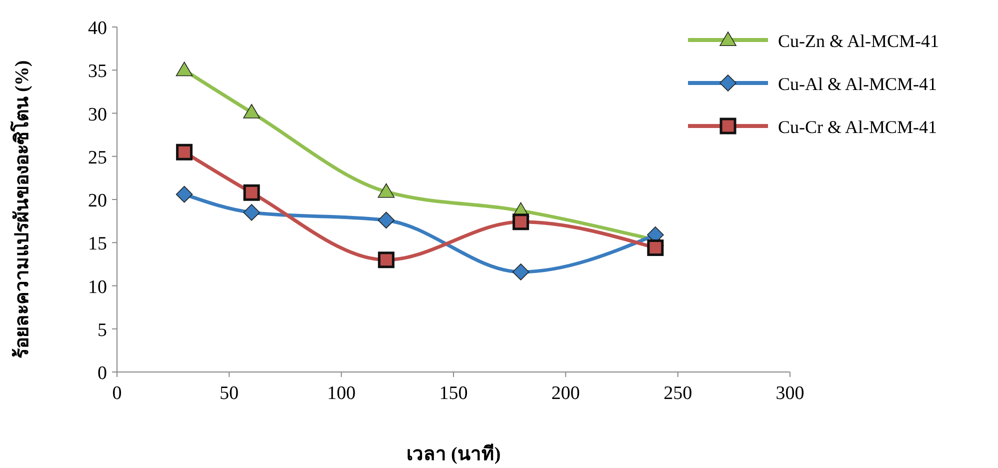 This screenshot has height=468, width=998. Describe the element at coordinates (117, 393) in the screenshot. I see `x-tick-label: 0` at that location.